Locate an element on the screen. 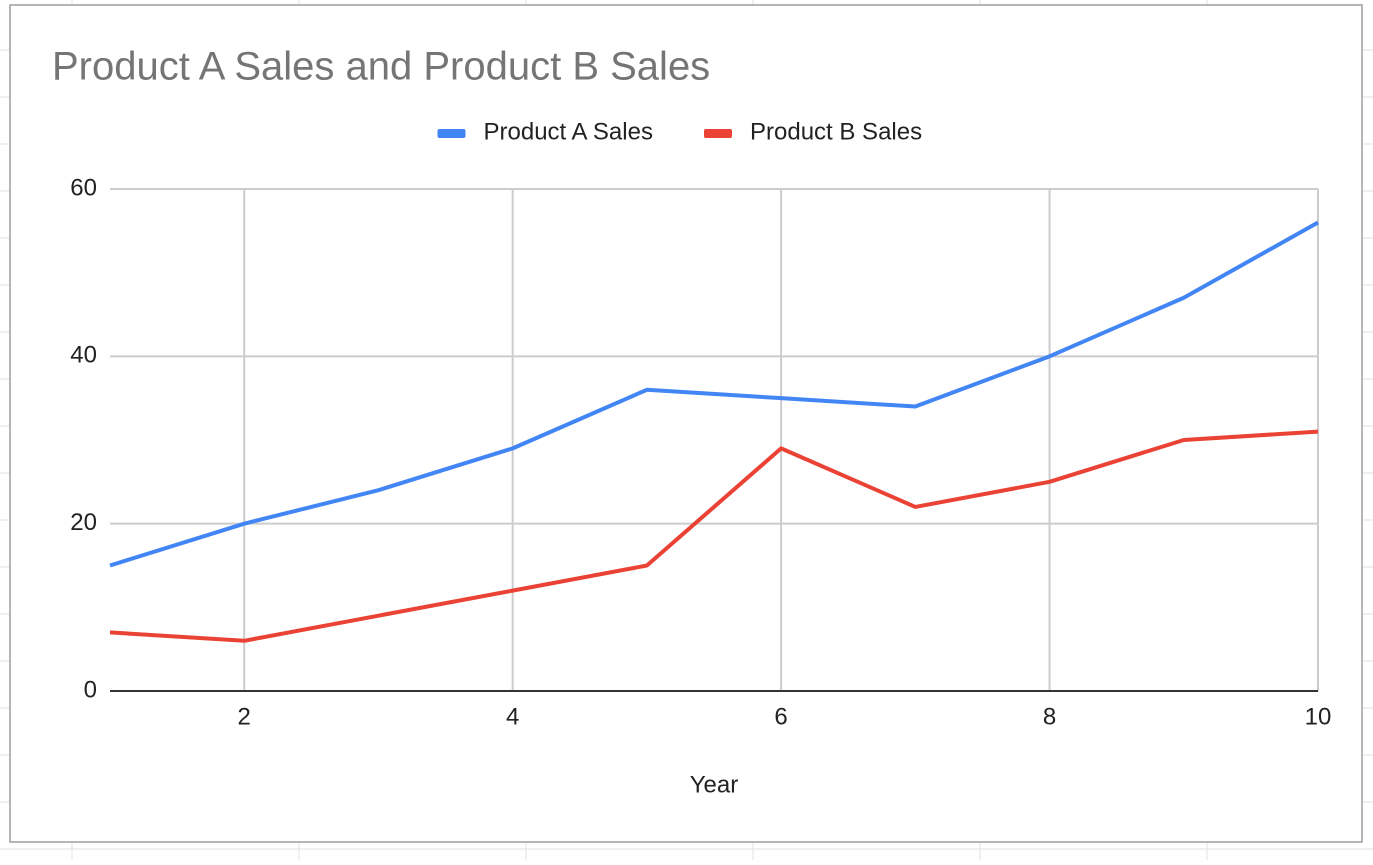 This screenshot has width=1373, height=865. x-tick-label: 10 is located at coordinates (1318, 716).